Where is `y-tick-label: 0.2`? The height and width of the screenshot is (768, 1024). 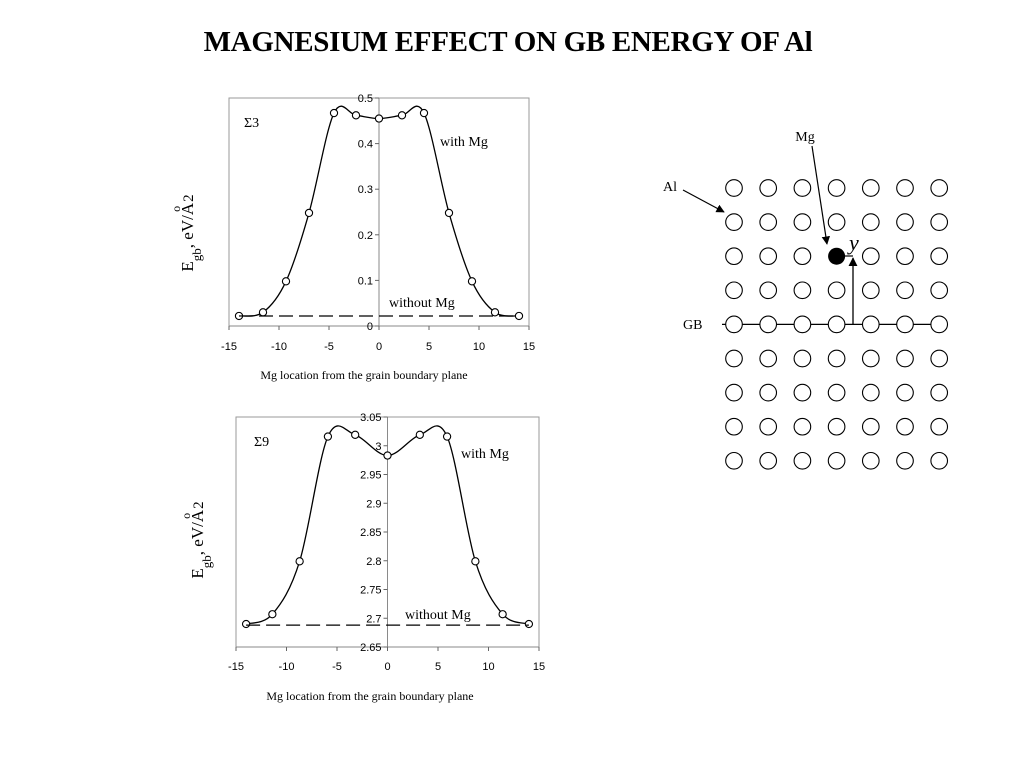 y-tick-label: 0.2 is located at coordinates (365, 236).